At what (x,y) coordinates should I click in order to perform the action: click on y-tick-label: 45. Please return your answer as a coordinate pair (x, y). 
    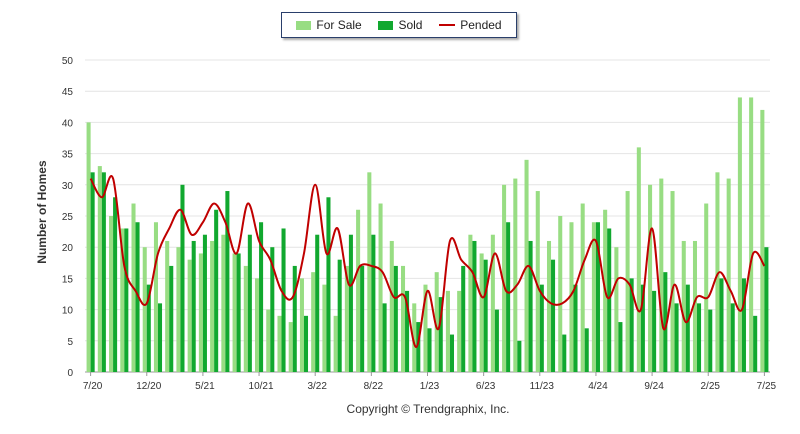
    Looking at the image, I should click on (68, 92).